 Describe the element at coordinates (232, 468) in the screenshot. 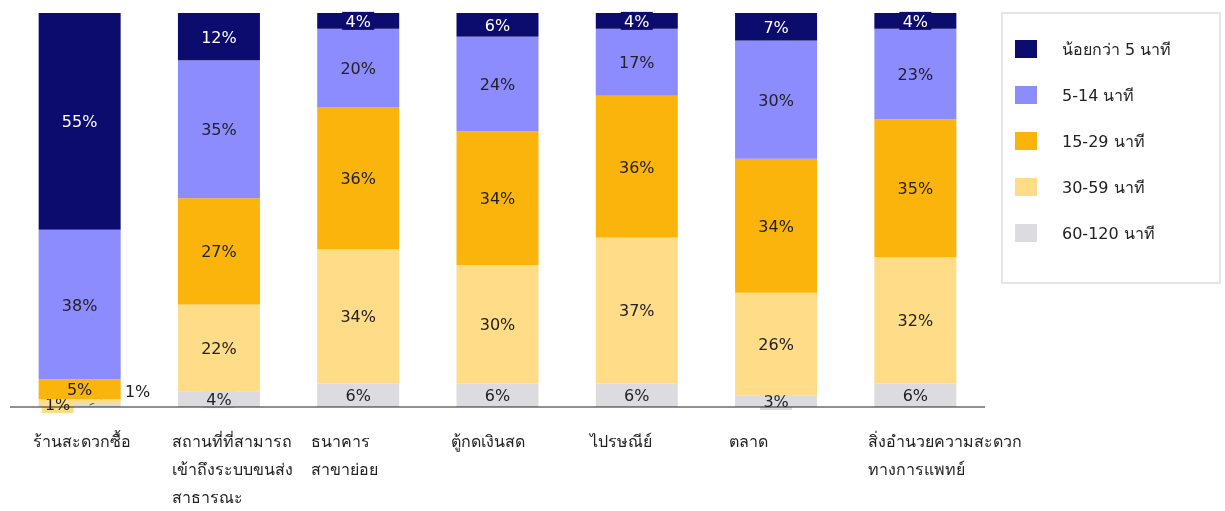

I see `x-tick-label: สถานที่ที่สามารถ เข้าถึงระบบขนส่ง สาธารณะ` at that location.